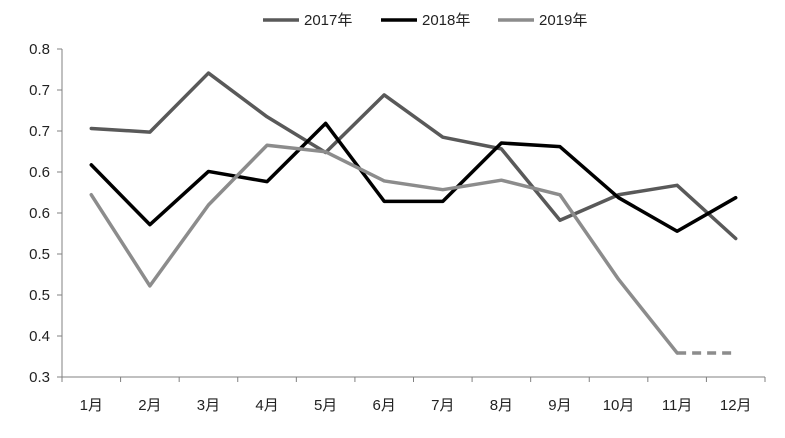 Image resolution: width=785 pixels, height=438 pixels. What do you see at coordinates (677, 405) in the screenshot?
I see `x-tick-label: 11月` at bounding box center [677, 405].